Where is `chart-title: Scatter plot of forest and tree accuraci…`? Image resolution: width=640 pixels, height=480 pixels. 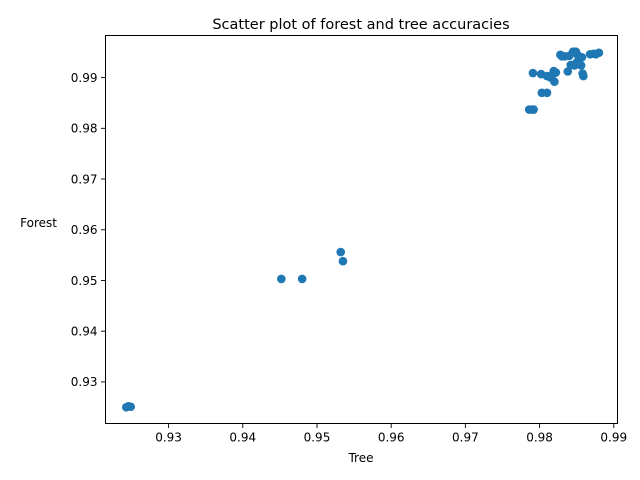
chart-title: Scatter plot of forest and tree accuraci… is located at coordinates (360, 25).